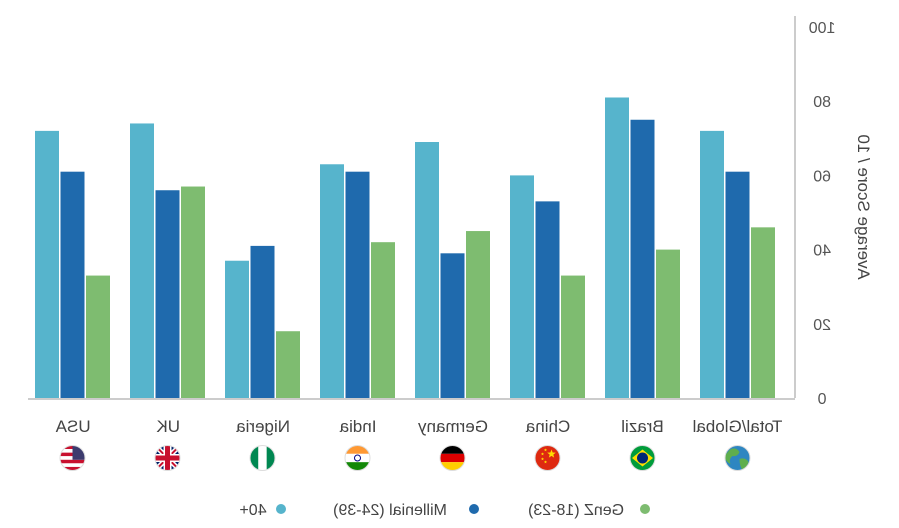  I want to click on y-axis-label: Average Score / 10, so click(863, 206).